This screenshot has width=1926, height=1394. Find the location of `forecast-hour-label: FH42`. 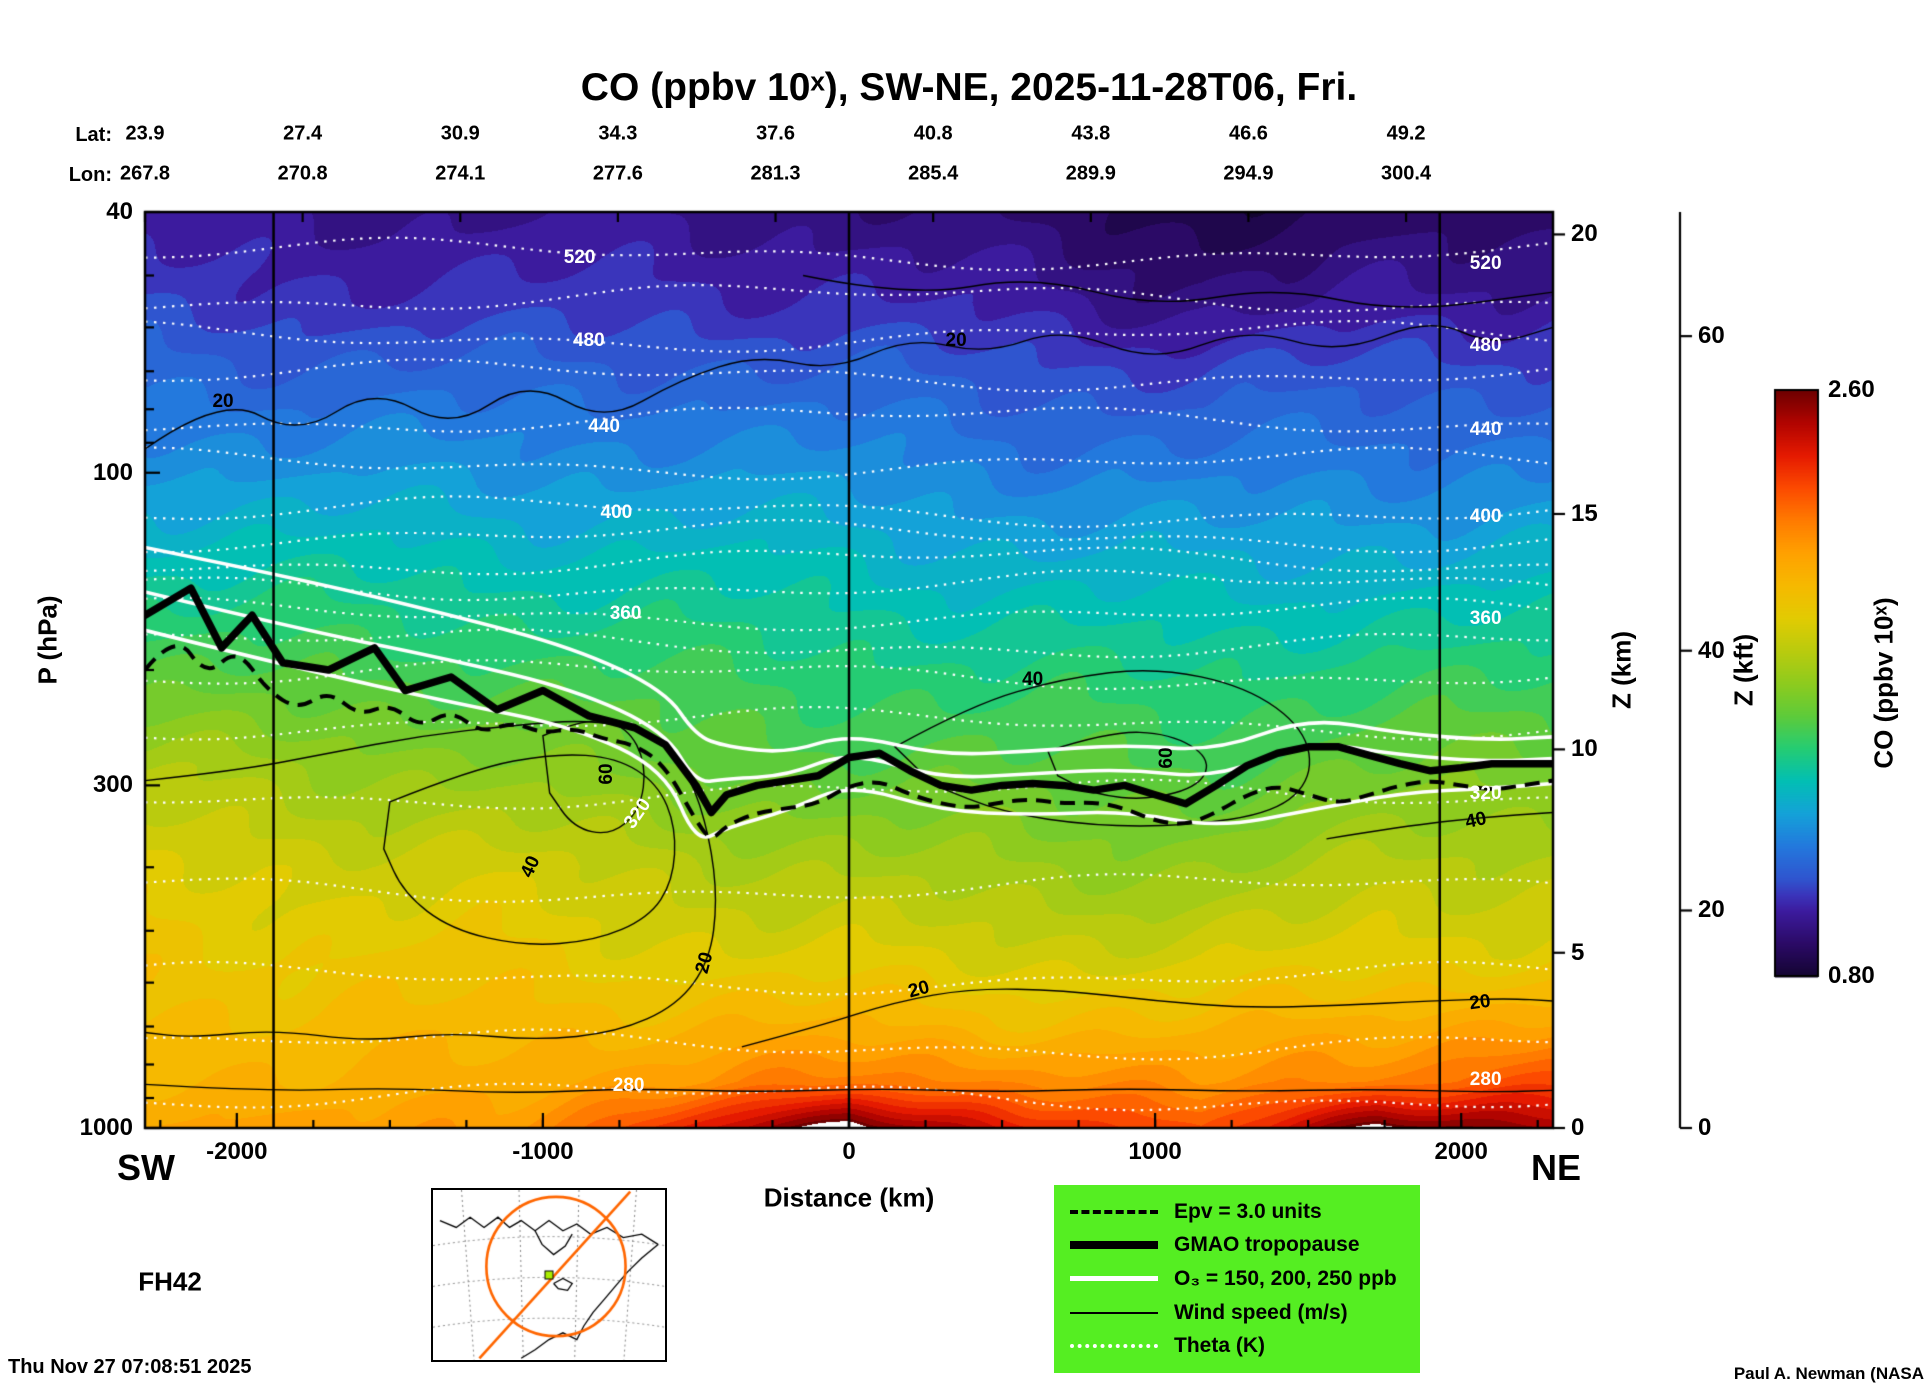

forecast-hour-label: FH42 is located at coordinates (170, 1281).